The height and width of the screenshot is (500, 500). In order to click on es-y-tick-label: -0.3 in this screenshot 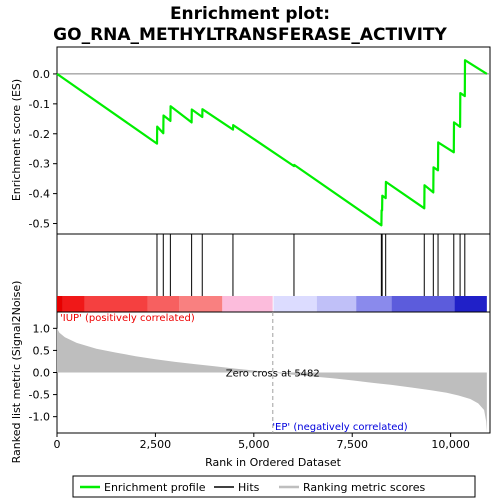, I will do `click(39, 164)`.